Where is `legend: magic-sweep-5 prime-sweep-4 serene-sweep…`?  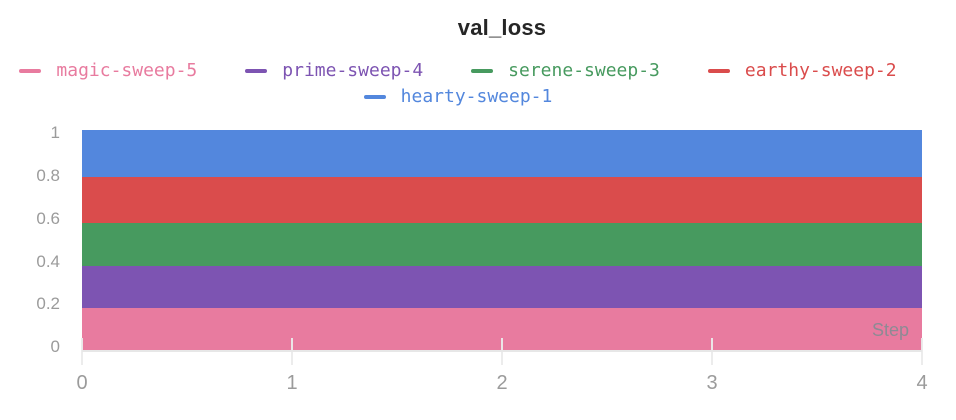
legend: magic-sweep-5 prime-sweep-4 serene-sweep… is located at coordinates (458, 84).